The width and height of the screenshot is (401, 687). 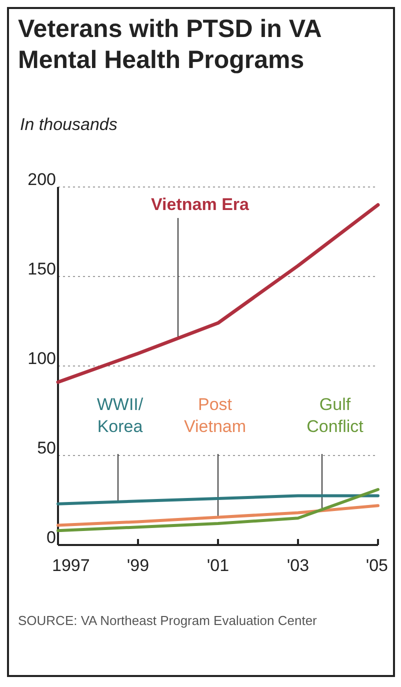 What do you see at coordinates (51, 537) in the screenshot?
I see `y-tick-label: 0` at bounding box center [51, 537].